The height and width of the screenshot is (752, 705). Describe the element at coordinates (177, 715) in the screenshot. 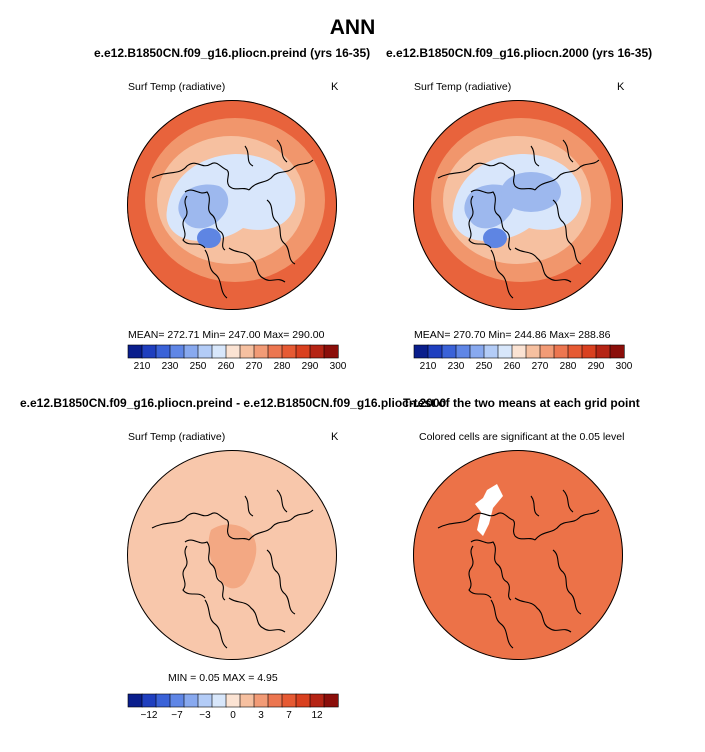

I see `colorbar-tick-label: −7` at that location.